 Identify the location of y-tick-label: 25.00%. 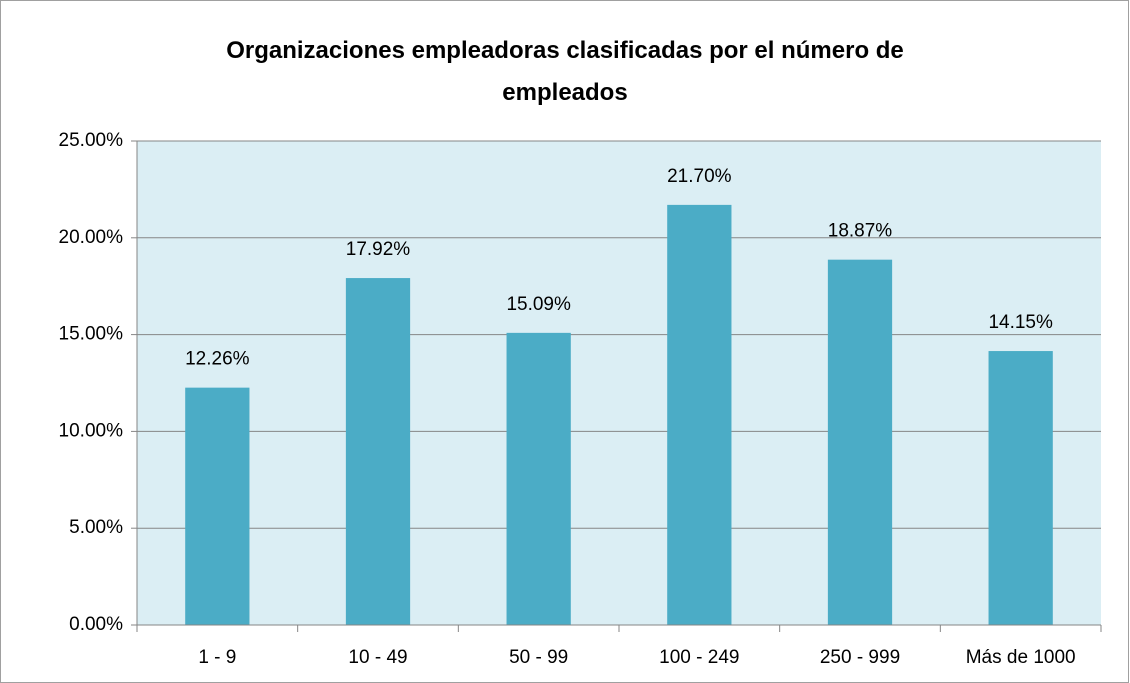
(91, 140).